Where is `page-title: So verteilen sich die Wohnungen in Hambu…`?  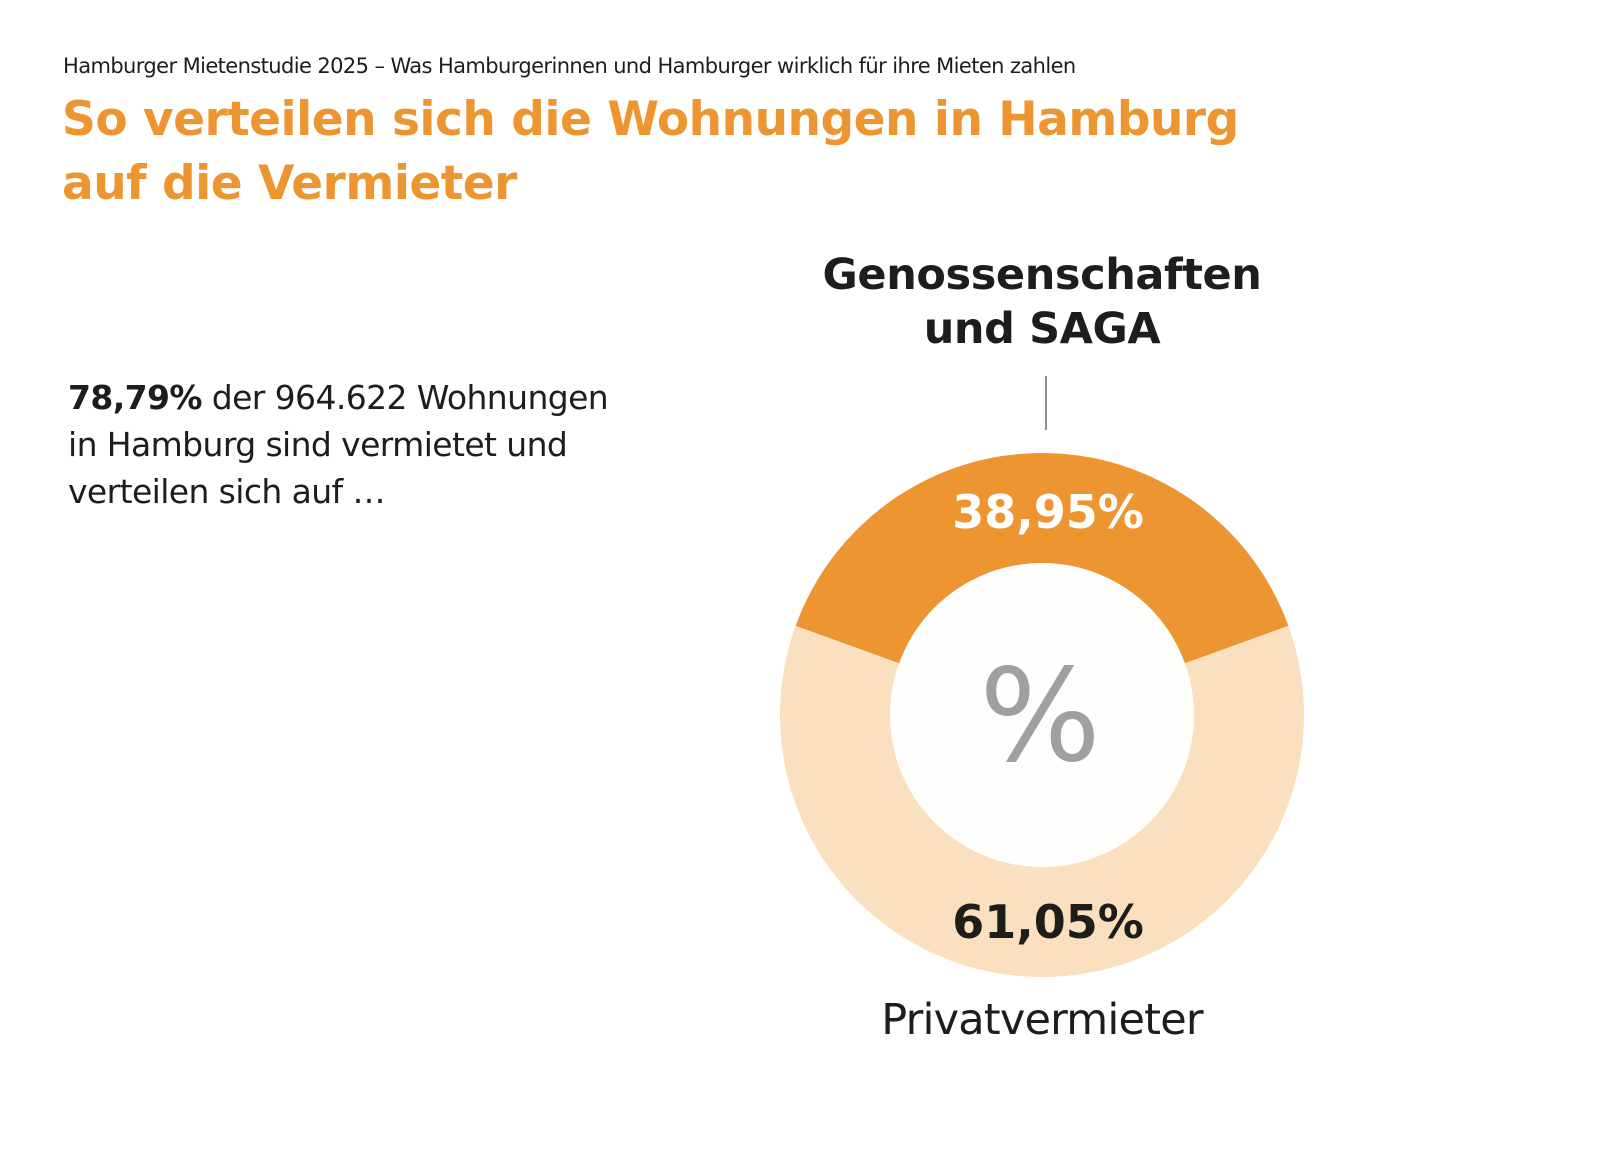 page-title: So verteilen sich die Wohnungen in Hambu… is located at coordinates (650, 152).